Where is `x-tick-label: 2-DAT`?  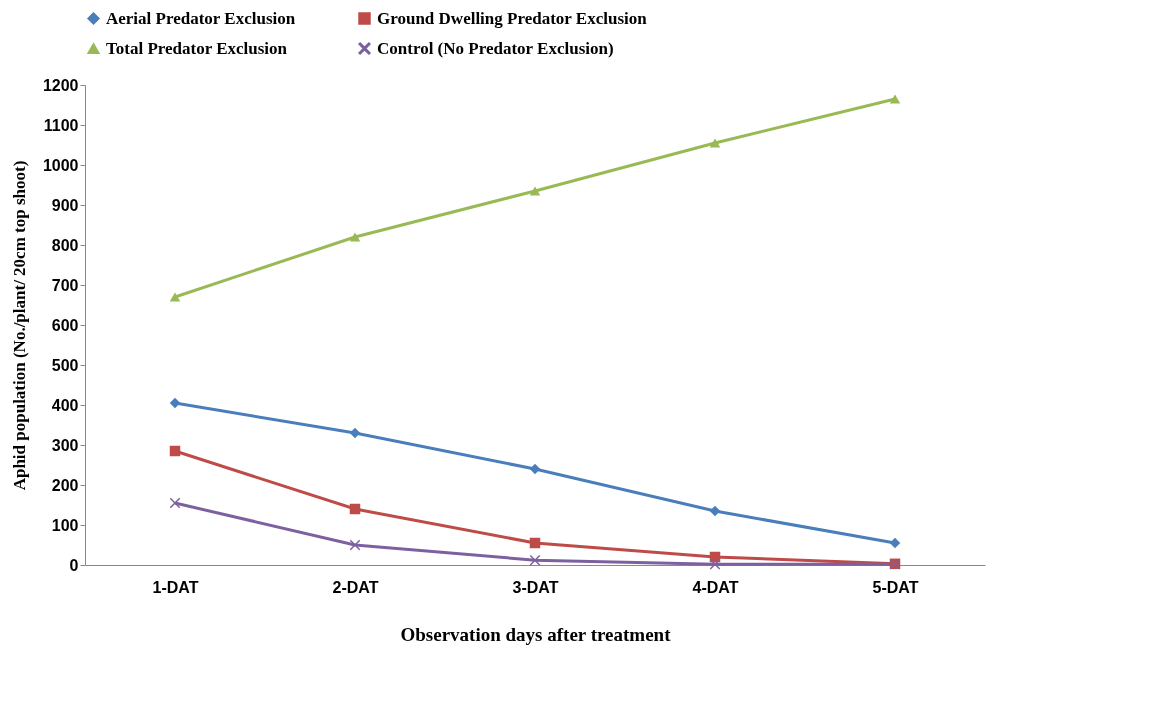 x-tick-label: 2-DAT is located at coordinates (355, 587).